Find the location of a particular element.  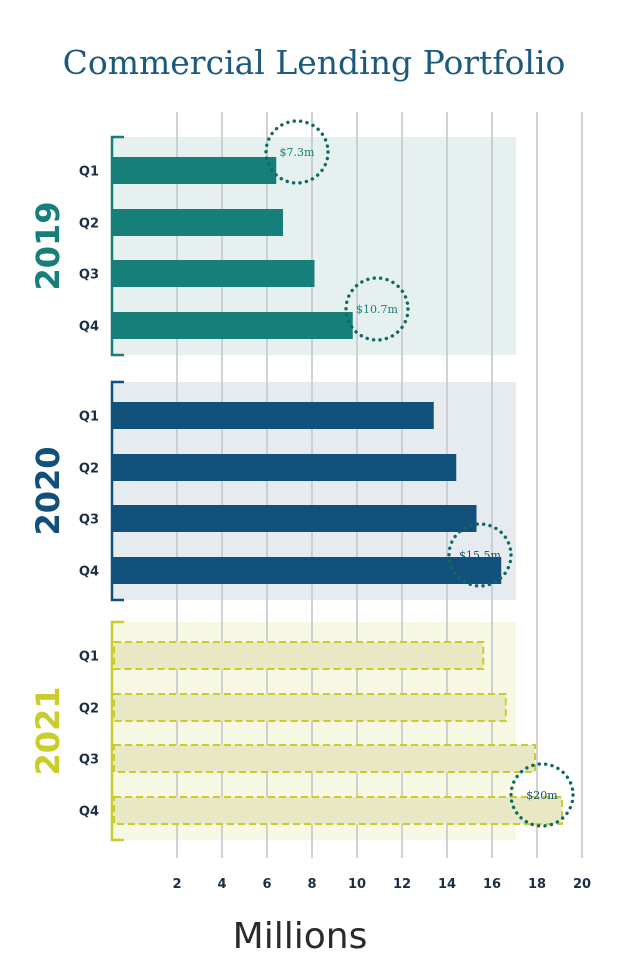

category-label-2020-q2: Q2 is located at coordinates (89, 469).